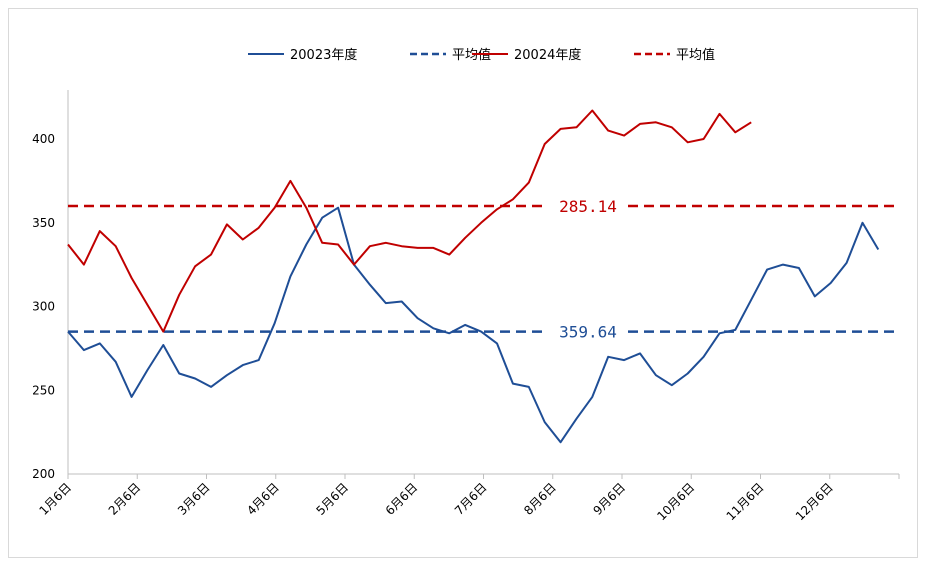 Image resolution: width=927 pixels, height=566 pixels. I want to click on x-tick-label: 4月6日, so click(263, 499).